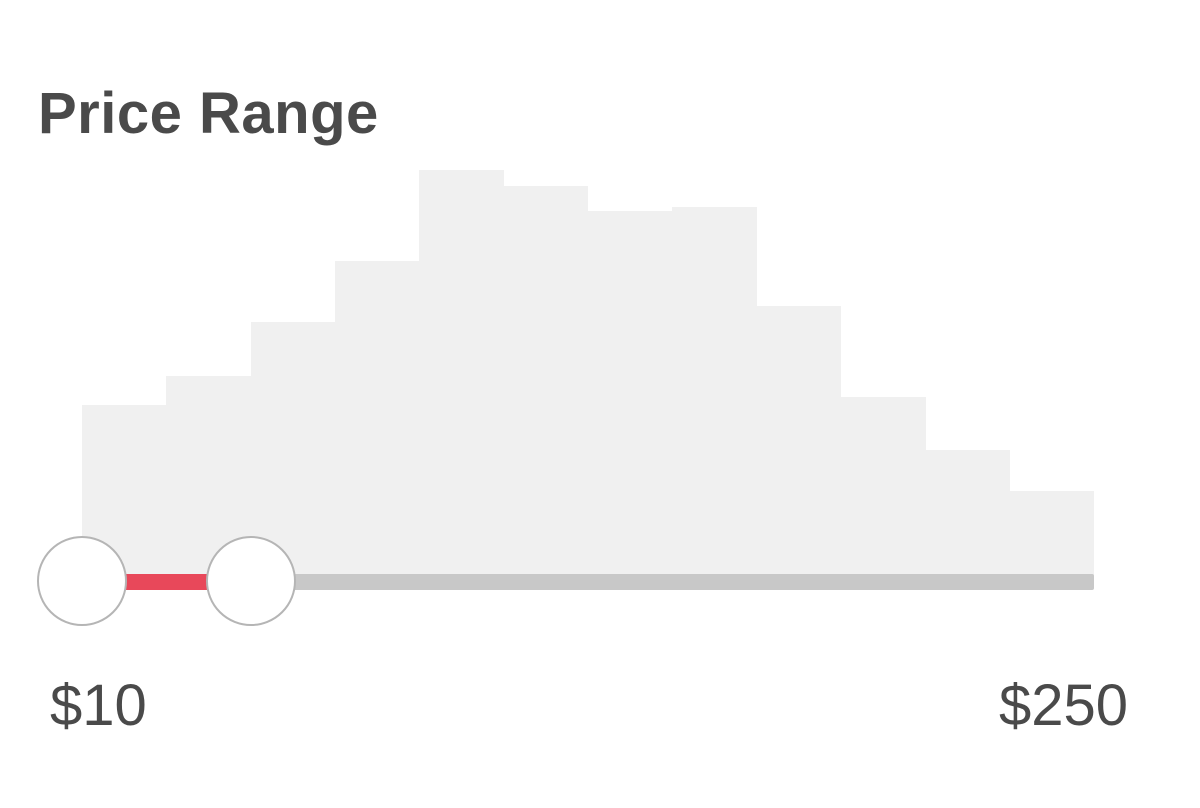 Image resolution: width=1200 pixels, height=808 pixels. Describe the element at coordinates (250, 581) in the screenshot. I see `price-slider-max-handle` at that location.